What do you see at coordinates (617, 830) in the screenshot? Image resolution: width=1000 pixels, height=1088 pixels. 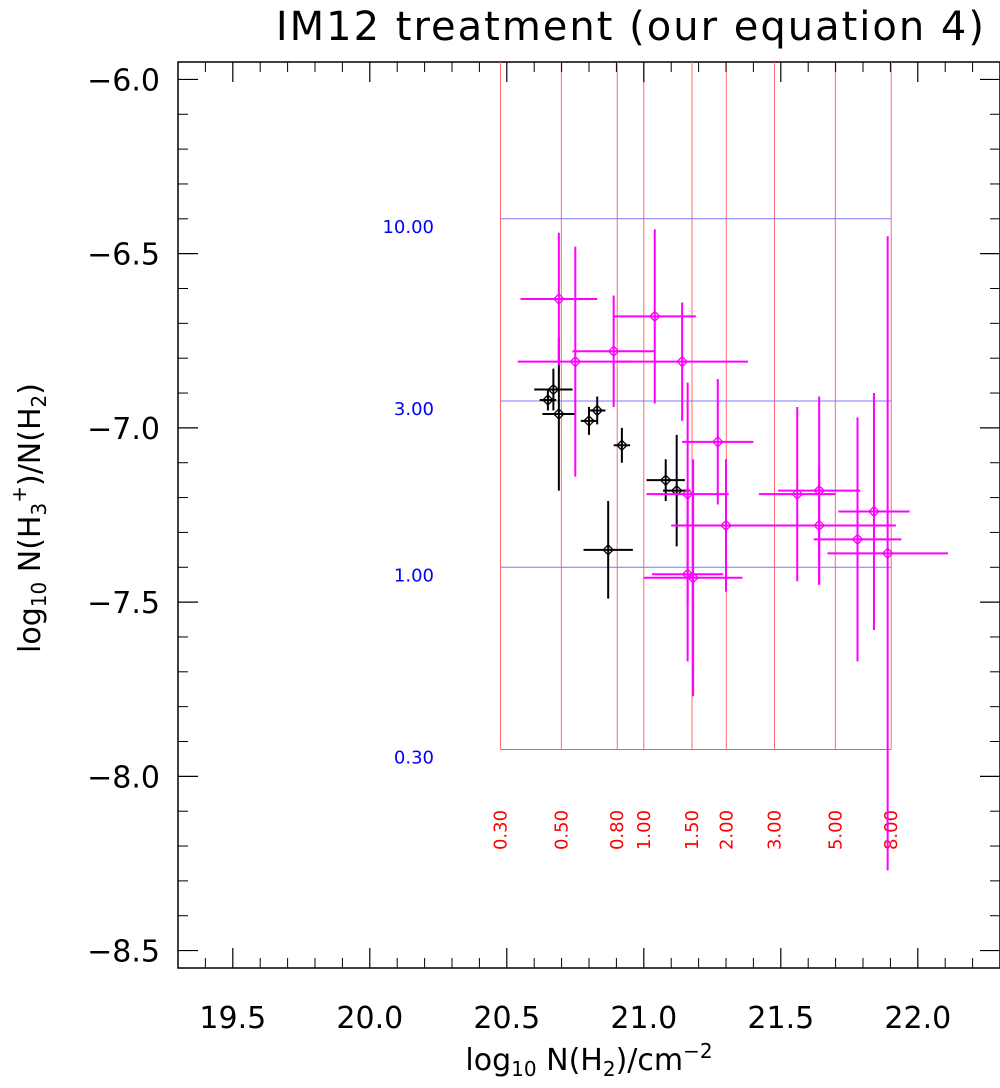 I see `vertical-guide-label: 0.80` at bounding box center [617, 830].